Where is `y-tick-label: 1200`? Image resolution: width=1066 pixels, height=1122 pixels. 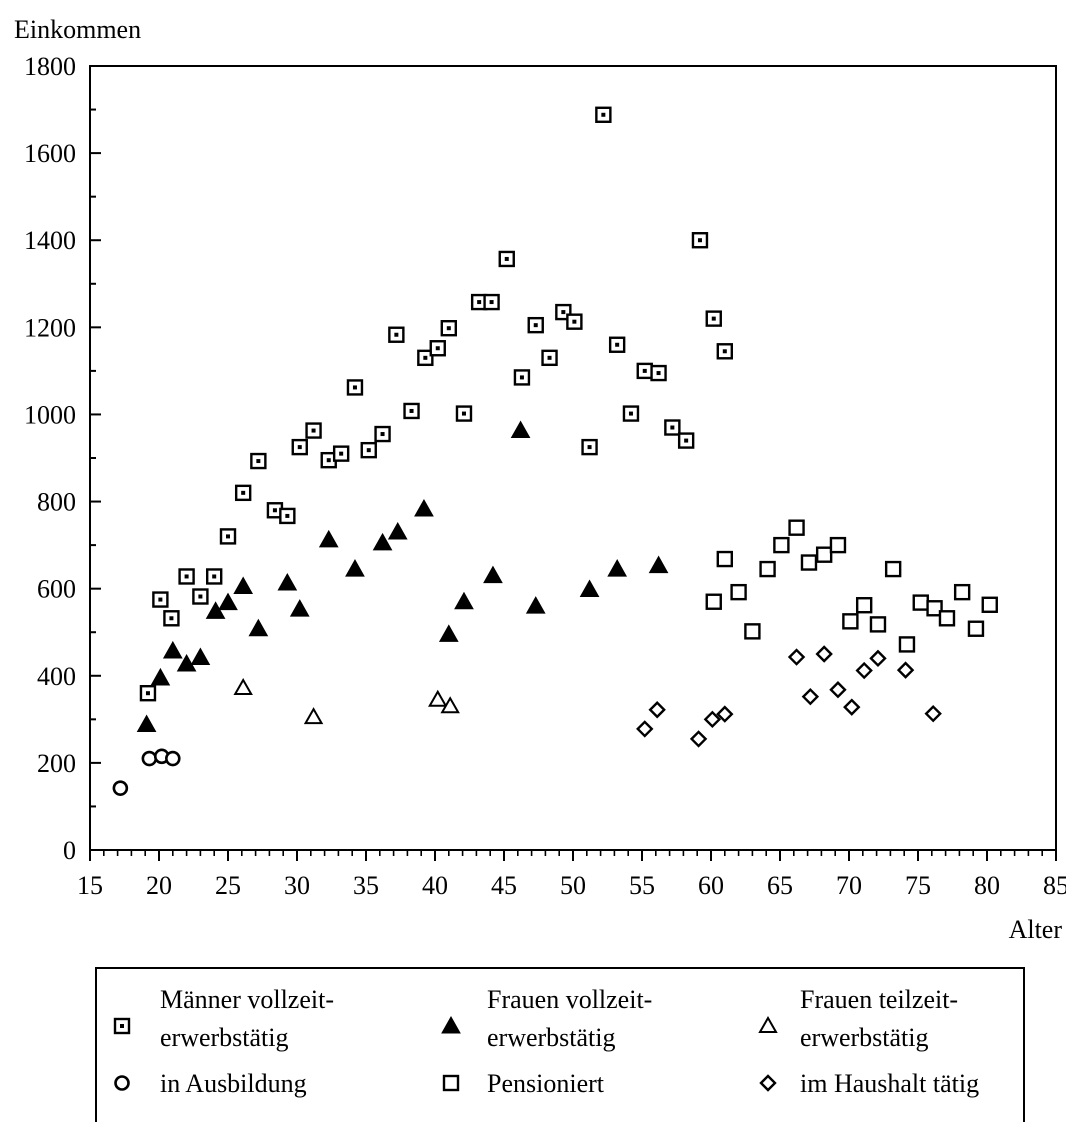
y-tick-label: 1200 is located at coordinates (50, 327).